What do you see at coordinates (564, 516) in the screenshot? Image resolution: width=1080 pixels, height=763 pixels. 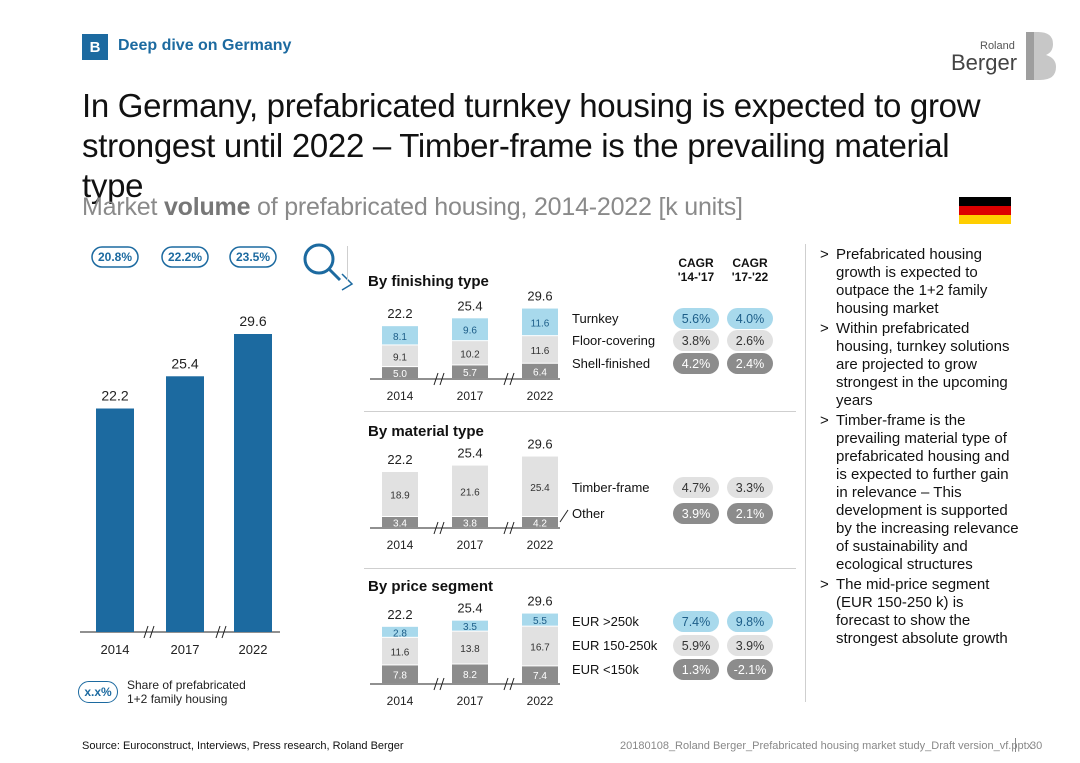 I see `leader-line` at bounding box center [564, 516].